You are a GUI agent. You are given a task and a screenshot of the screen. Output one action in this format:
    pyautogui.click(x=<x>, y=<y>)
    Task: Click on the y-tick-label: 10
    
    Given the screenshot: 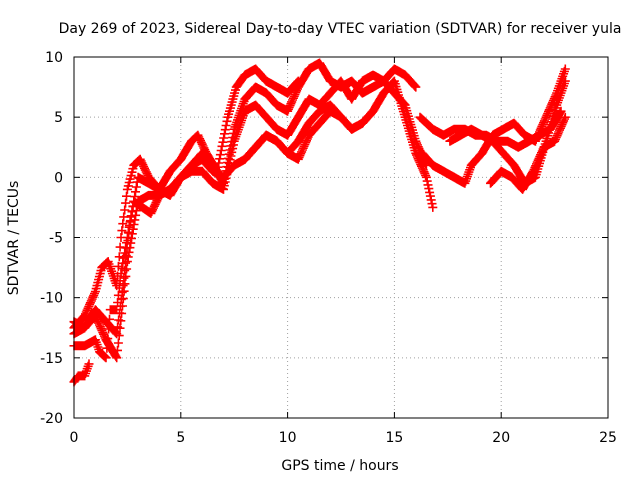 What is the action you would take?
    pyautogui.click(x=54, y=58)
    